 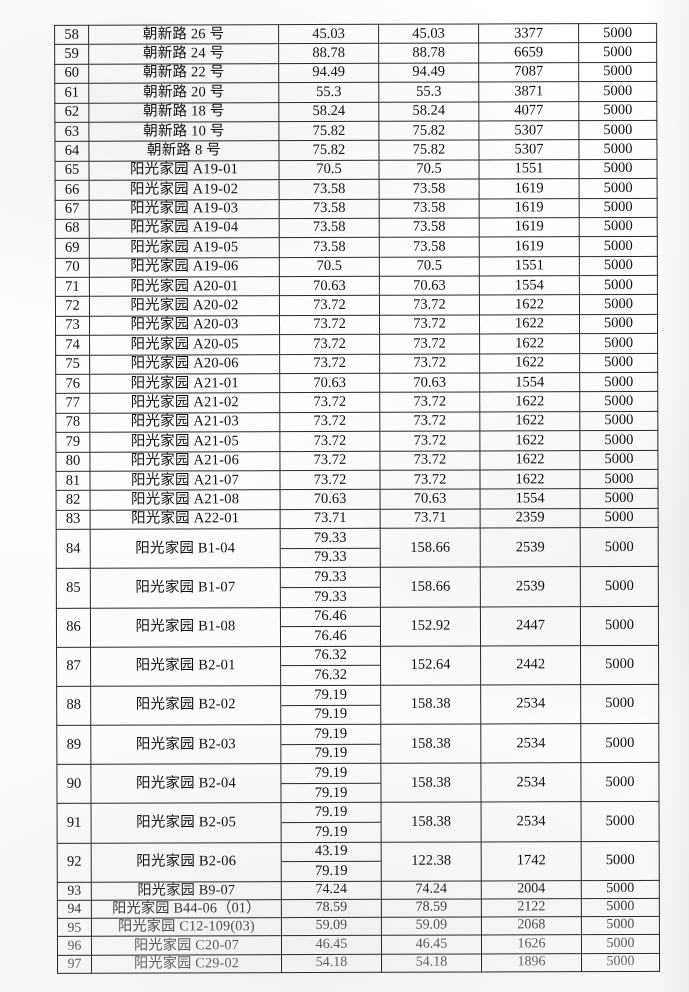 What do you see at coordinates (73, 666) in the screenshot?
I see `cell-index: 87` at bounding box center [73, 666].